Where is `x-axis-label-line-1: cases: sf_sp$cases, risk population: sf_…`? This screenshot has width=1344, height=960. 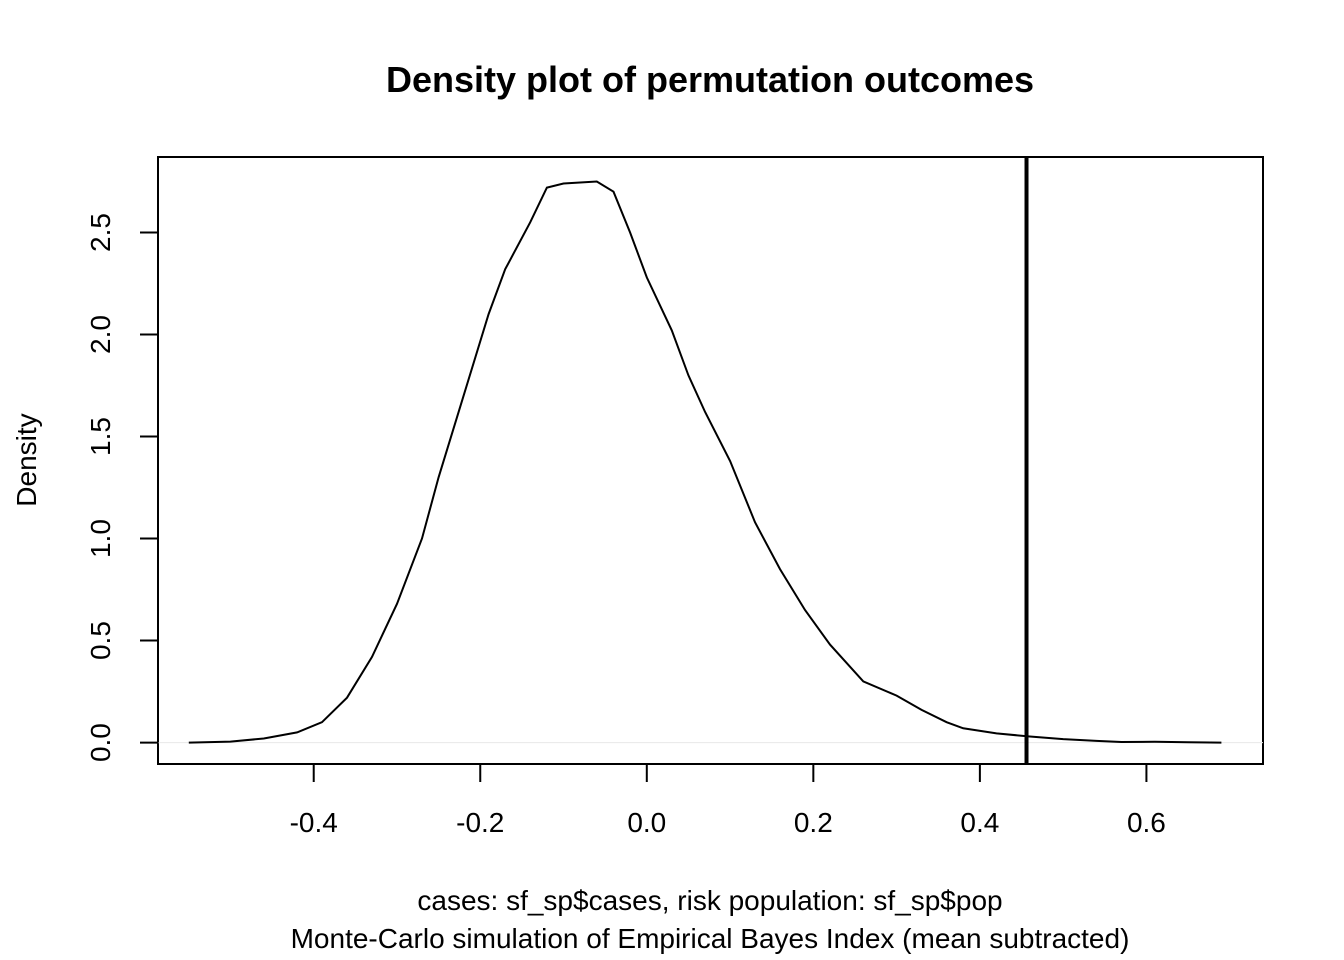 x-axis-label-line-1: cases: sf_sp$cases, risk population: sf_… is located at coordinates (709, 900).